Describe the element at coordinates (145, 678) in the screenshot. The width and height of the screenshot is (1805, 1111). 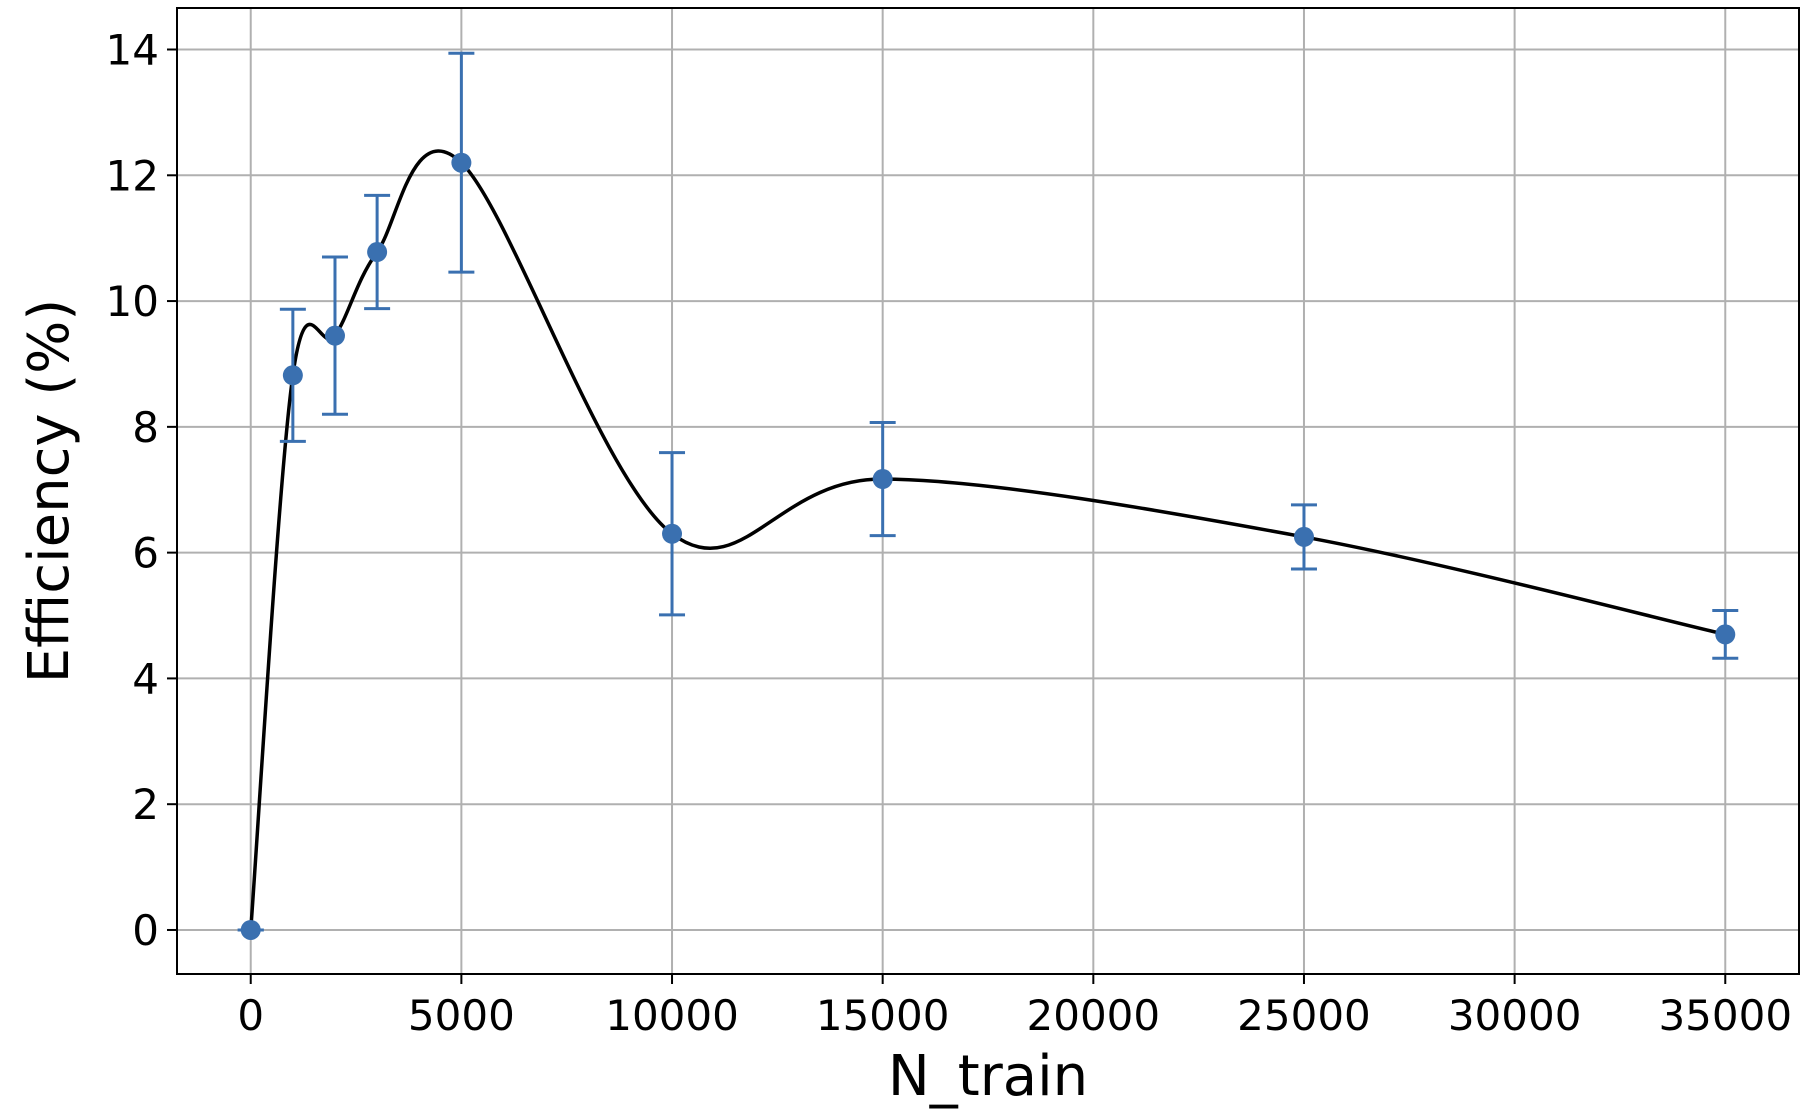
I see `y-tick-label: 4` at that location.